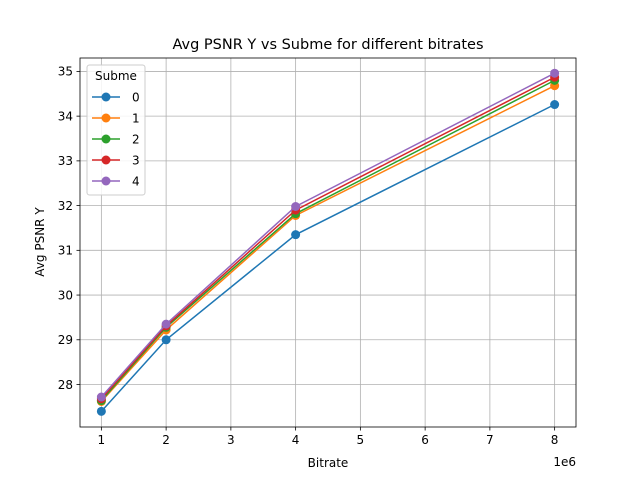  Describe the element at coordinates (490, 440) in the screenshot. I see `x-tick-label: 7` at that location.